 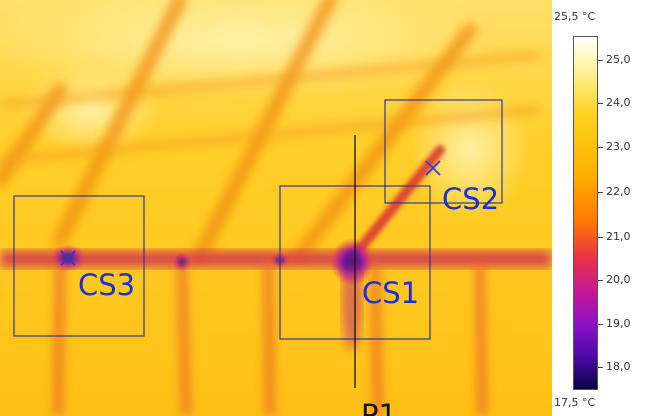 I want to click on scale-tick-label: 24,0, so click(x=618, y=102).